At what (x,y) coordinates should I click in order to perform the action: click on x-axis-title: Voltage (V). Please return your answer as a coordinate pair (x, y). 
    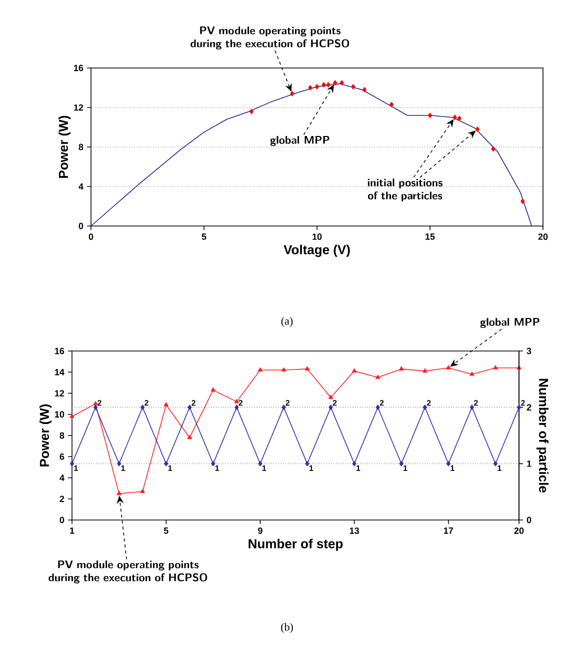
    Looking at the image, I should click on (317, 250).